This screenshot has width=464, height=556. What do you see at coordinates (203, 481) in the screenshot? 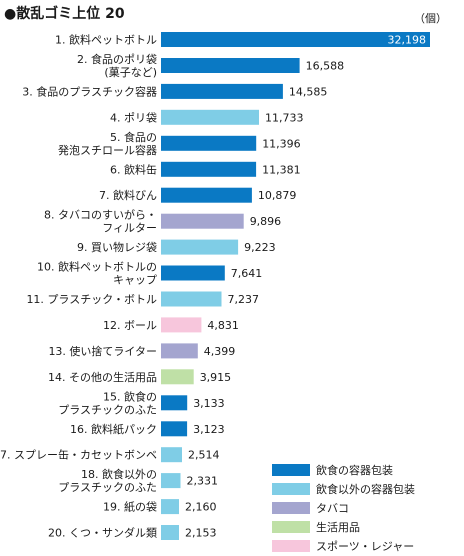
I see `value-label-18: 2,331` at bounding box center [203, 481].